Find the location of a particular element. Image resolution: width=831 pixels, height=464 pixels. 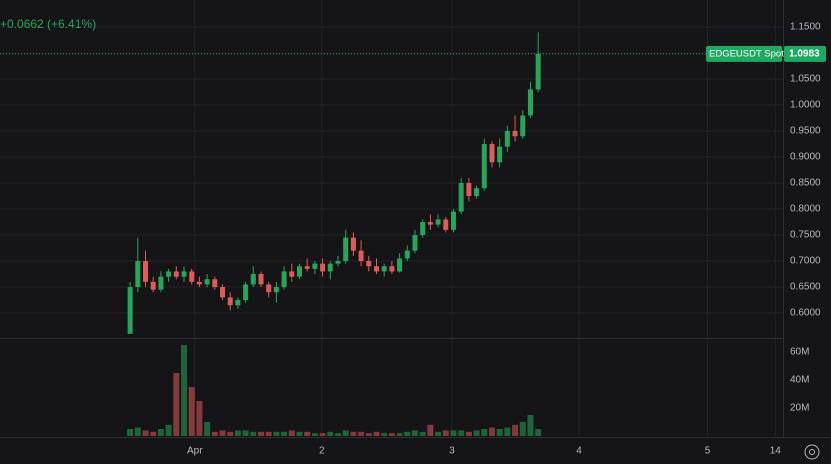

last-price-tag is located at coordinates (805, 53).